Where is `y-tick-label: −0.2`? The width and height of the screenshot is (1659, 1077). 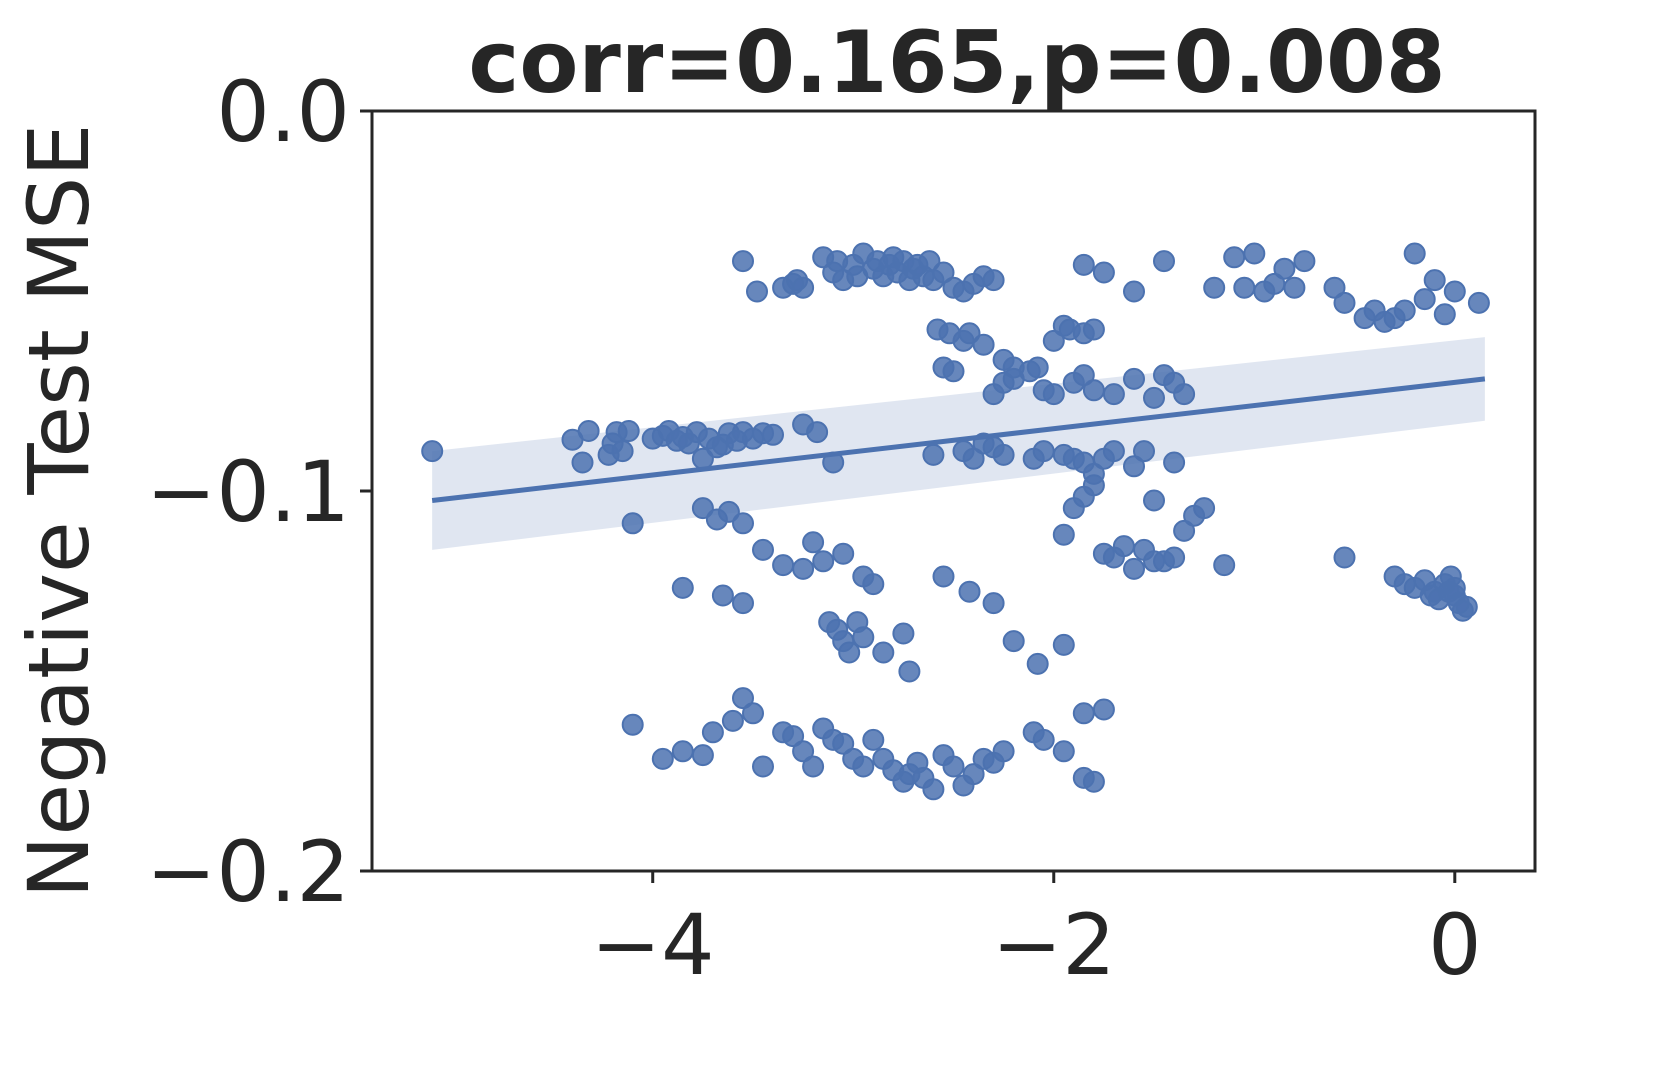
y-tick-label: −0.2 is located at coordinates (248, 872).